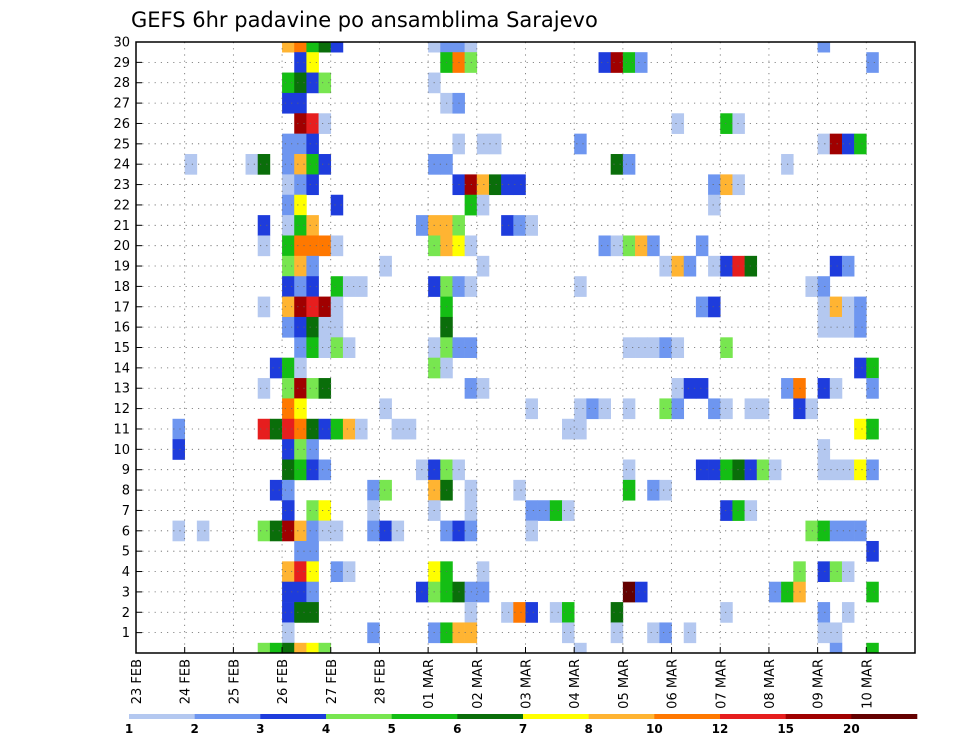 Image resolution: width=960 pixels, height=742 pixels. I want to click on y-tick-label: 19, so click(121, 267).